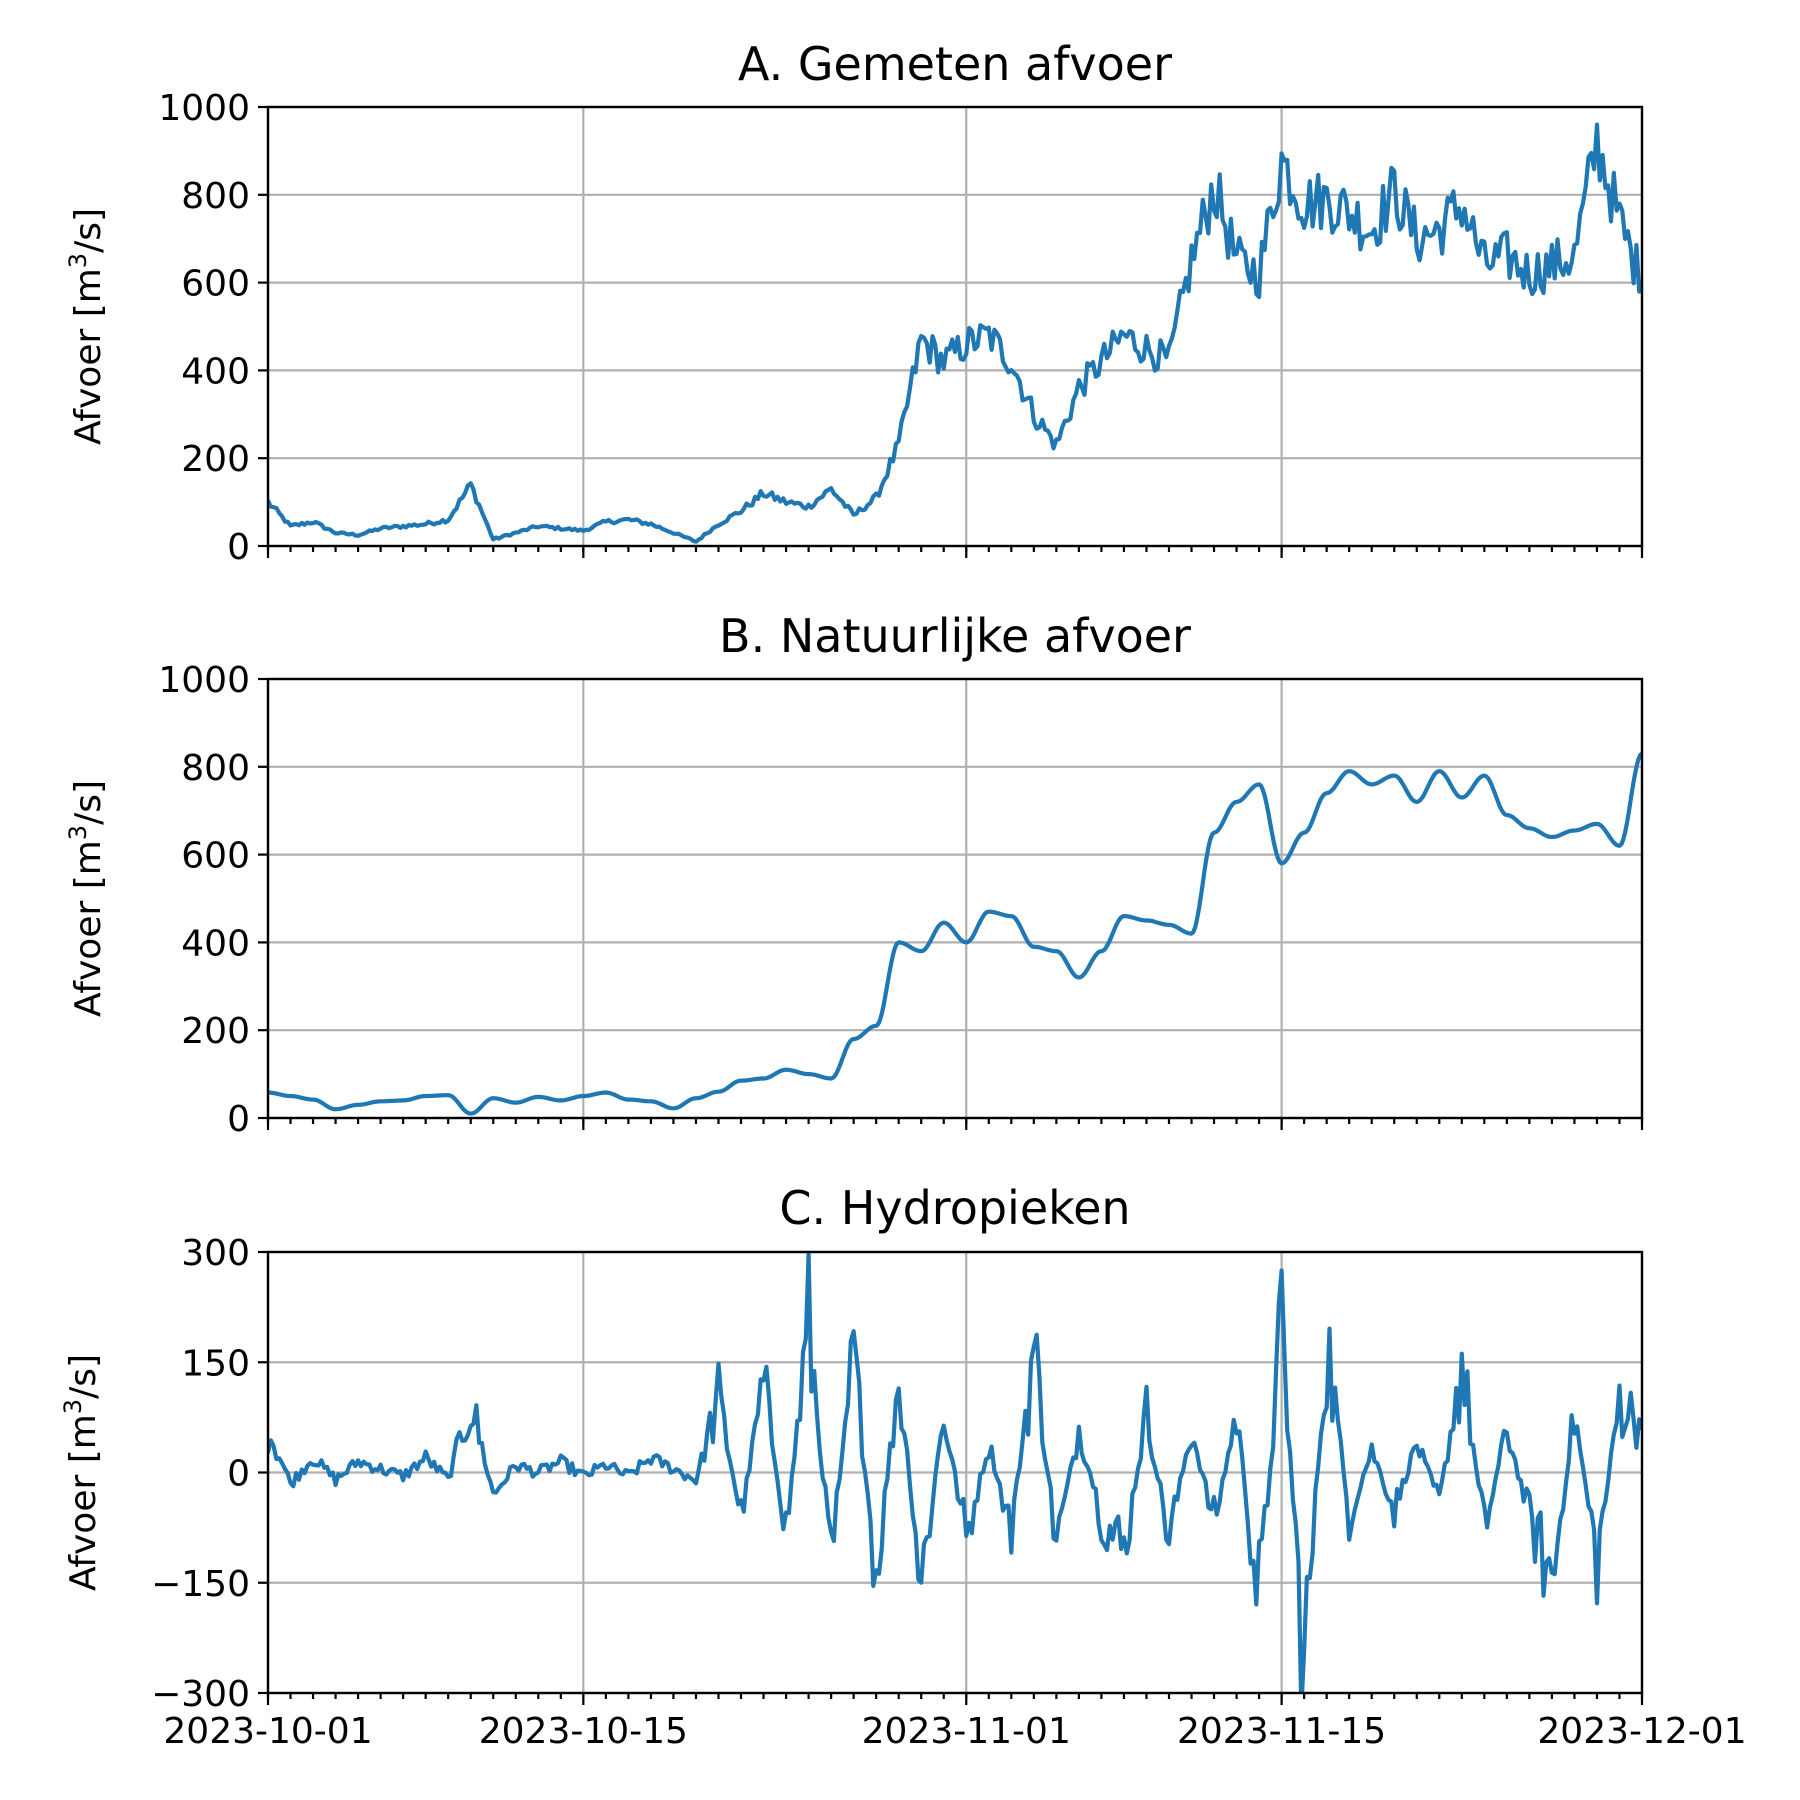  Describe the element at coordinates (955, 636) in the screenshot. I see `panel-title: B. Natuurlijke afvoer` at that location.